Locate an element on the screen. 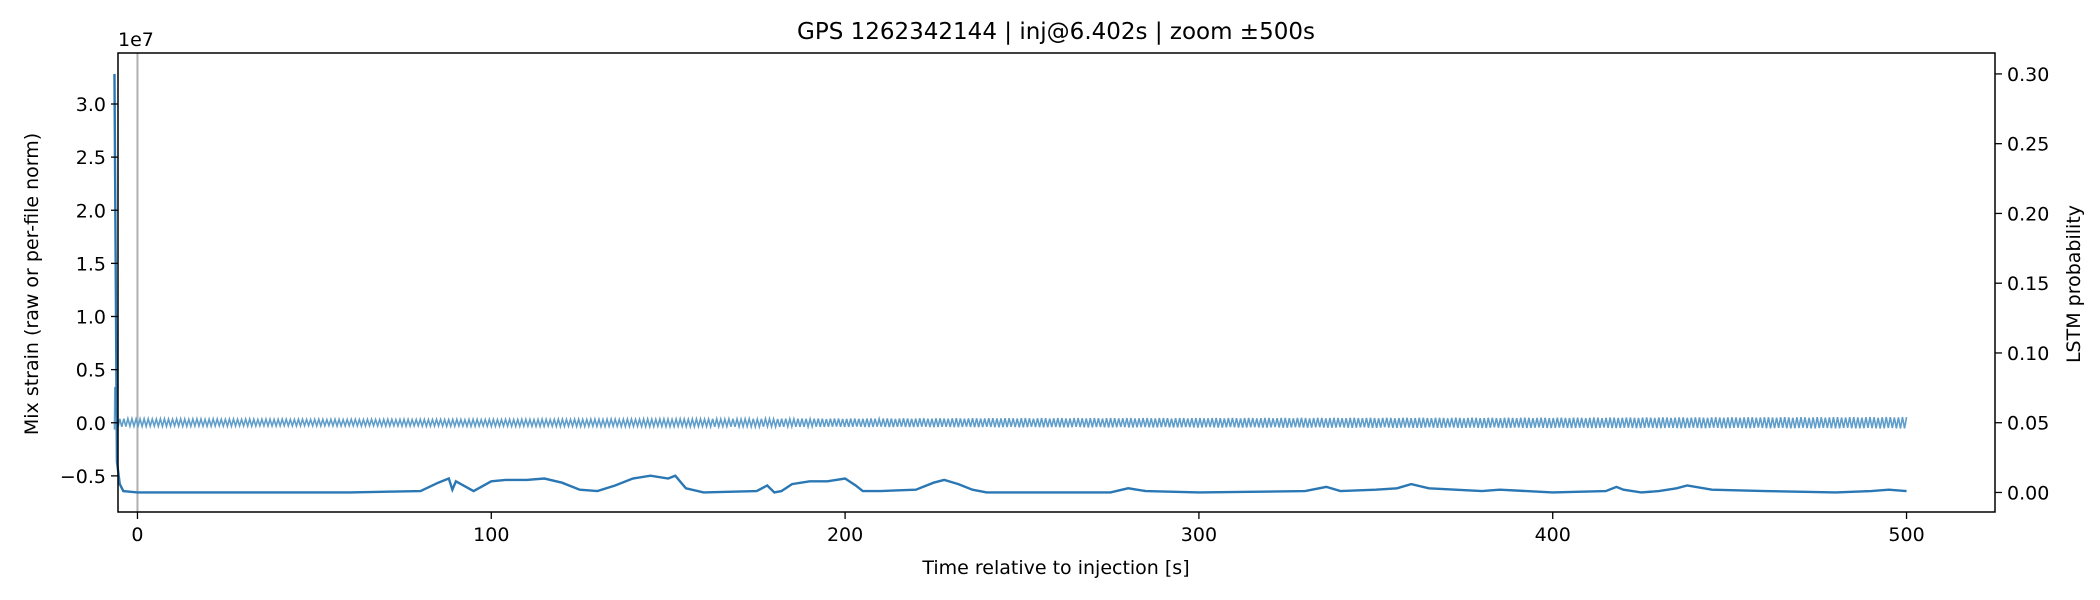 The image size is (2100, 600). right-y-tick-label: 0.25 is located at coordinates (2028, 145).